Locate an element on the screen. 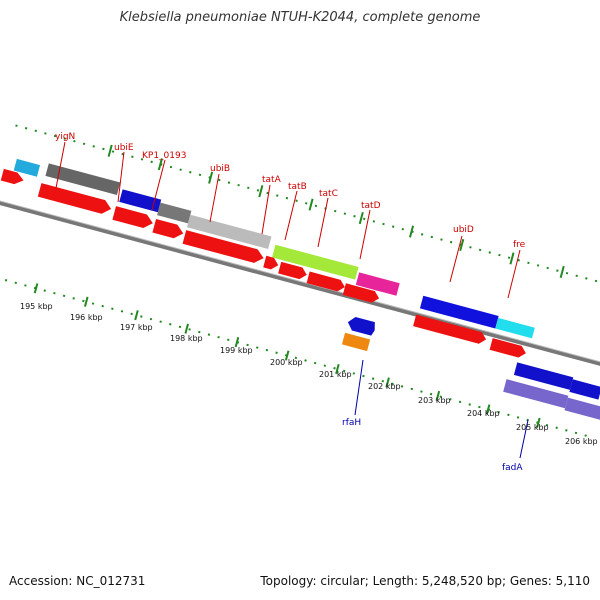 The image size is (600, 600). feature-cyan-left is located at coordinates (27, 167).